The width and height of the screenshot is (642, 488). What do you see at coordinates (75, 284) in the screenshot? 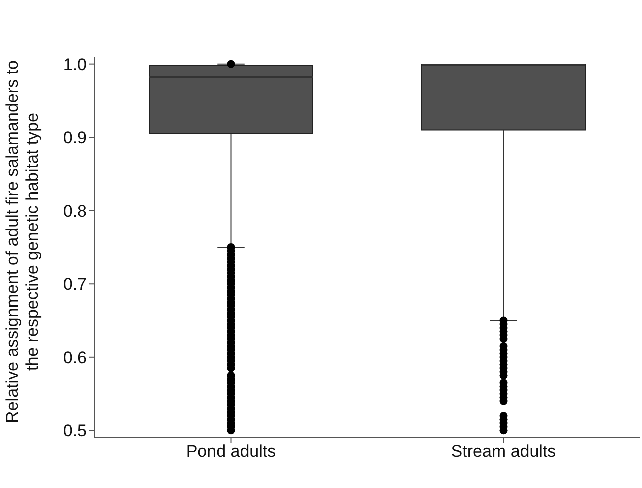
I see `y-tick-label: 0.7` at bounding box center [75, 284].